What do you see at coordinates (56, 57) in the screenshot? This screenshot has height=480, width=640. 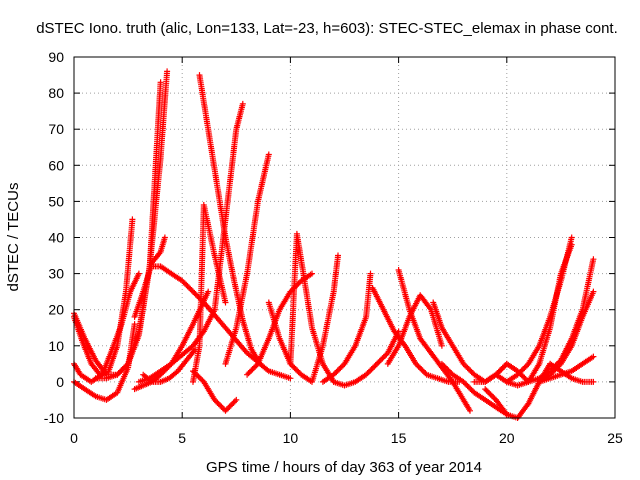 I see `y-tick-label: 90` at bounding box center [56, 57].